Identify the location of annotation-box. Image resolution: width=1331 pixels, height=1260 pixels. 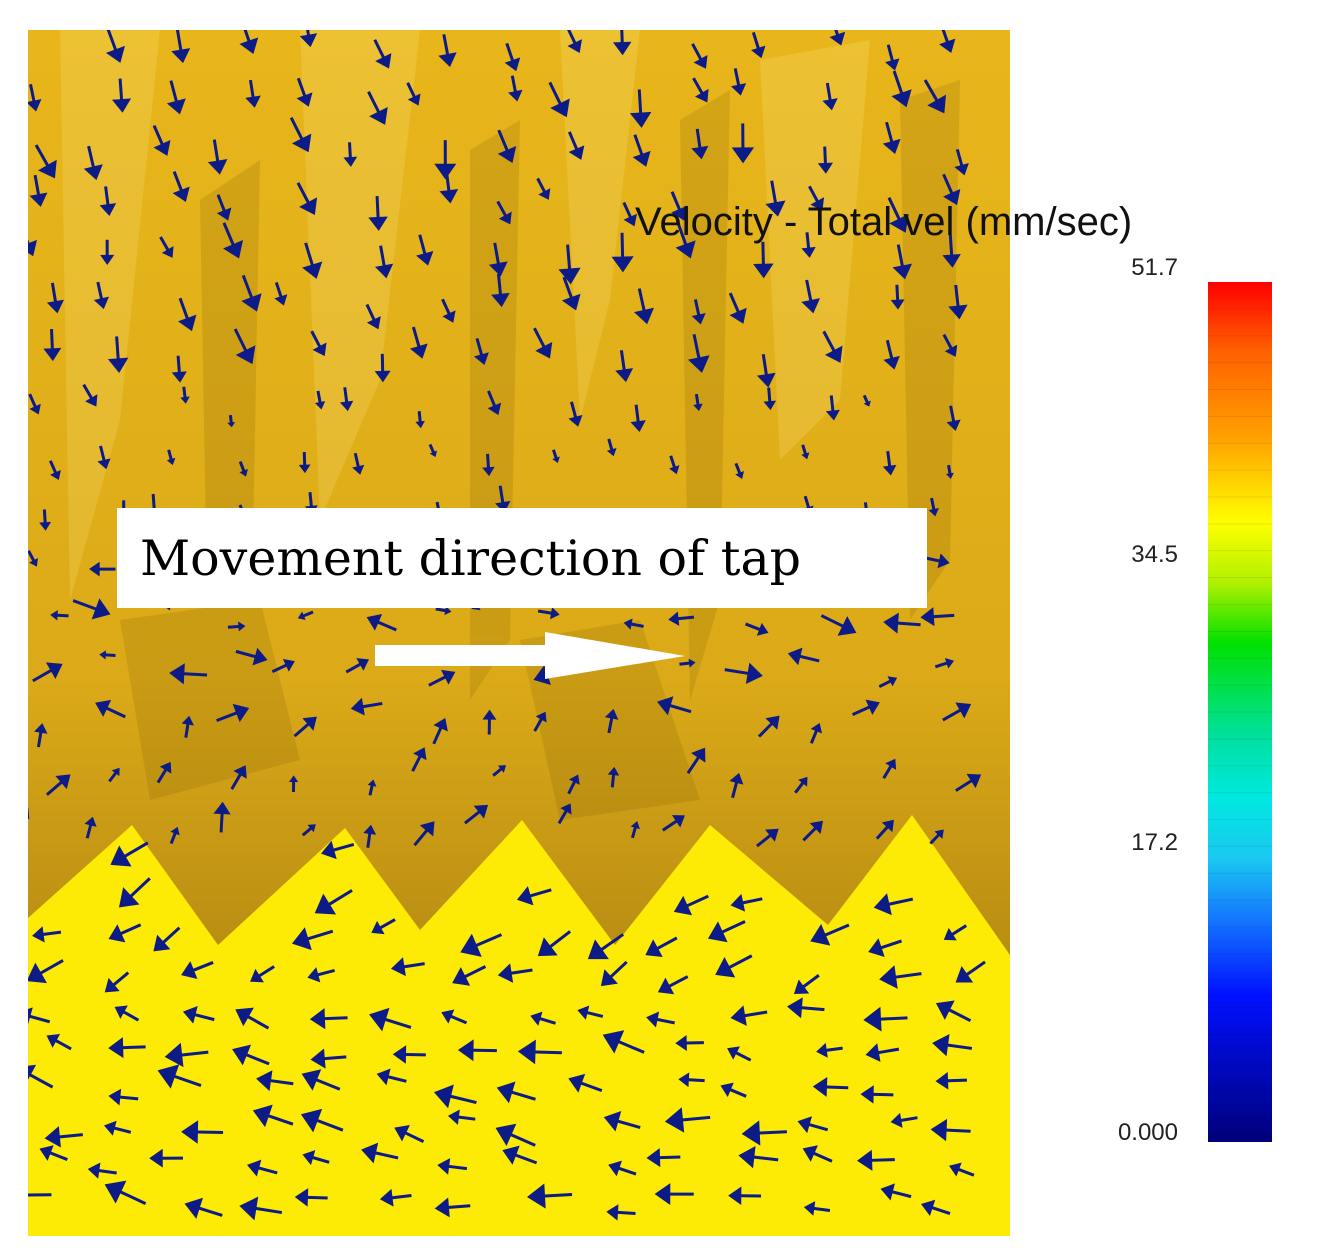
(522, 558).